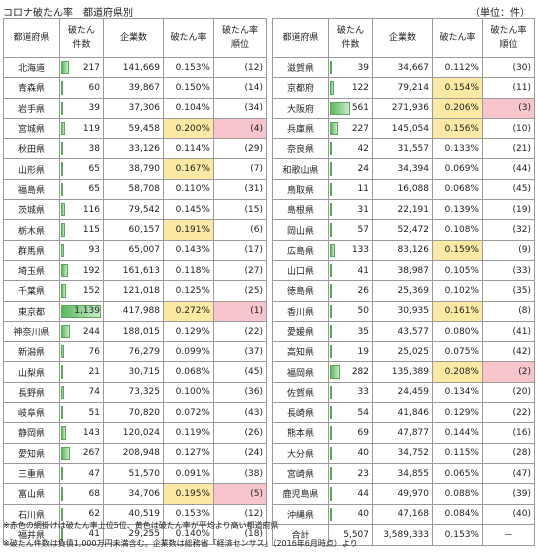 Image resolution: width=536 pixels, height=553 pixels. What do you see at coordinates (300, 169) in the screenshot?
I see `pref-cell: 和歌山県` at bounding box center [300, 169].